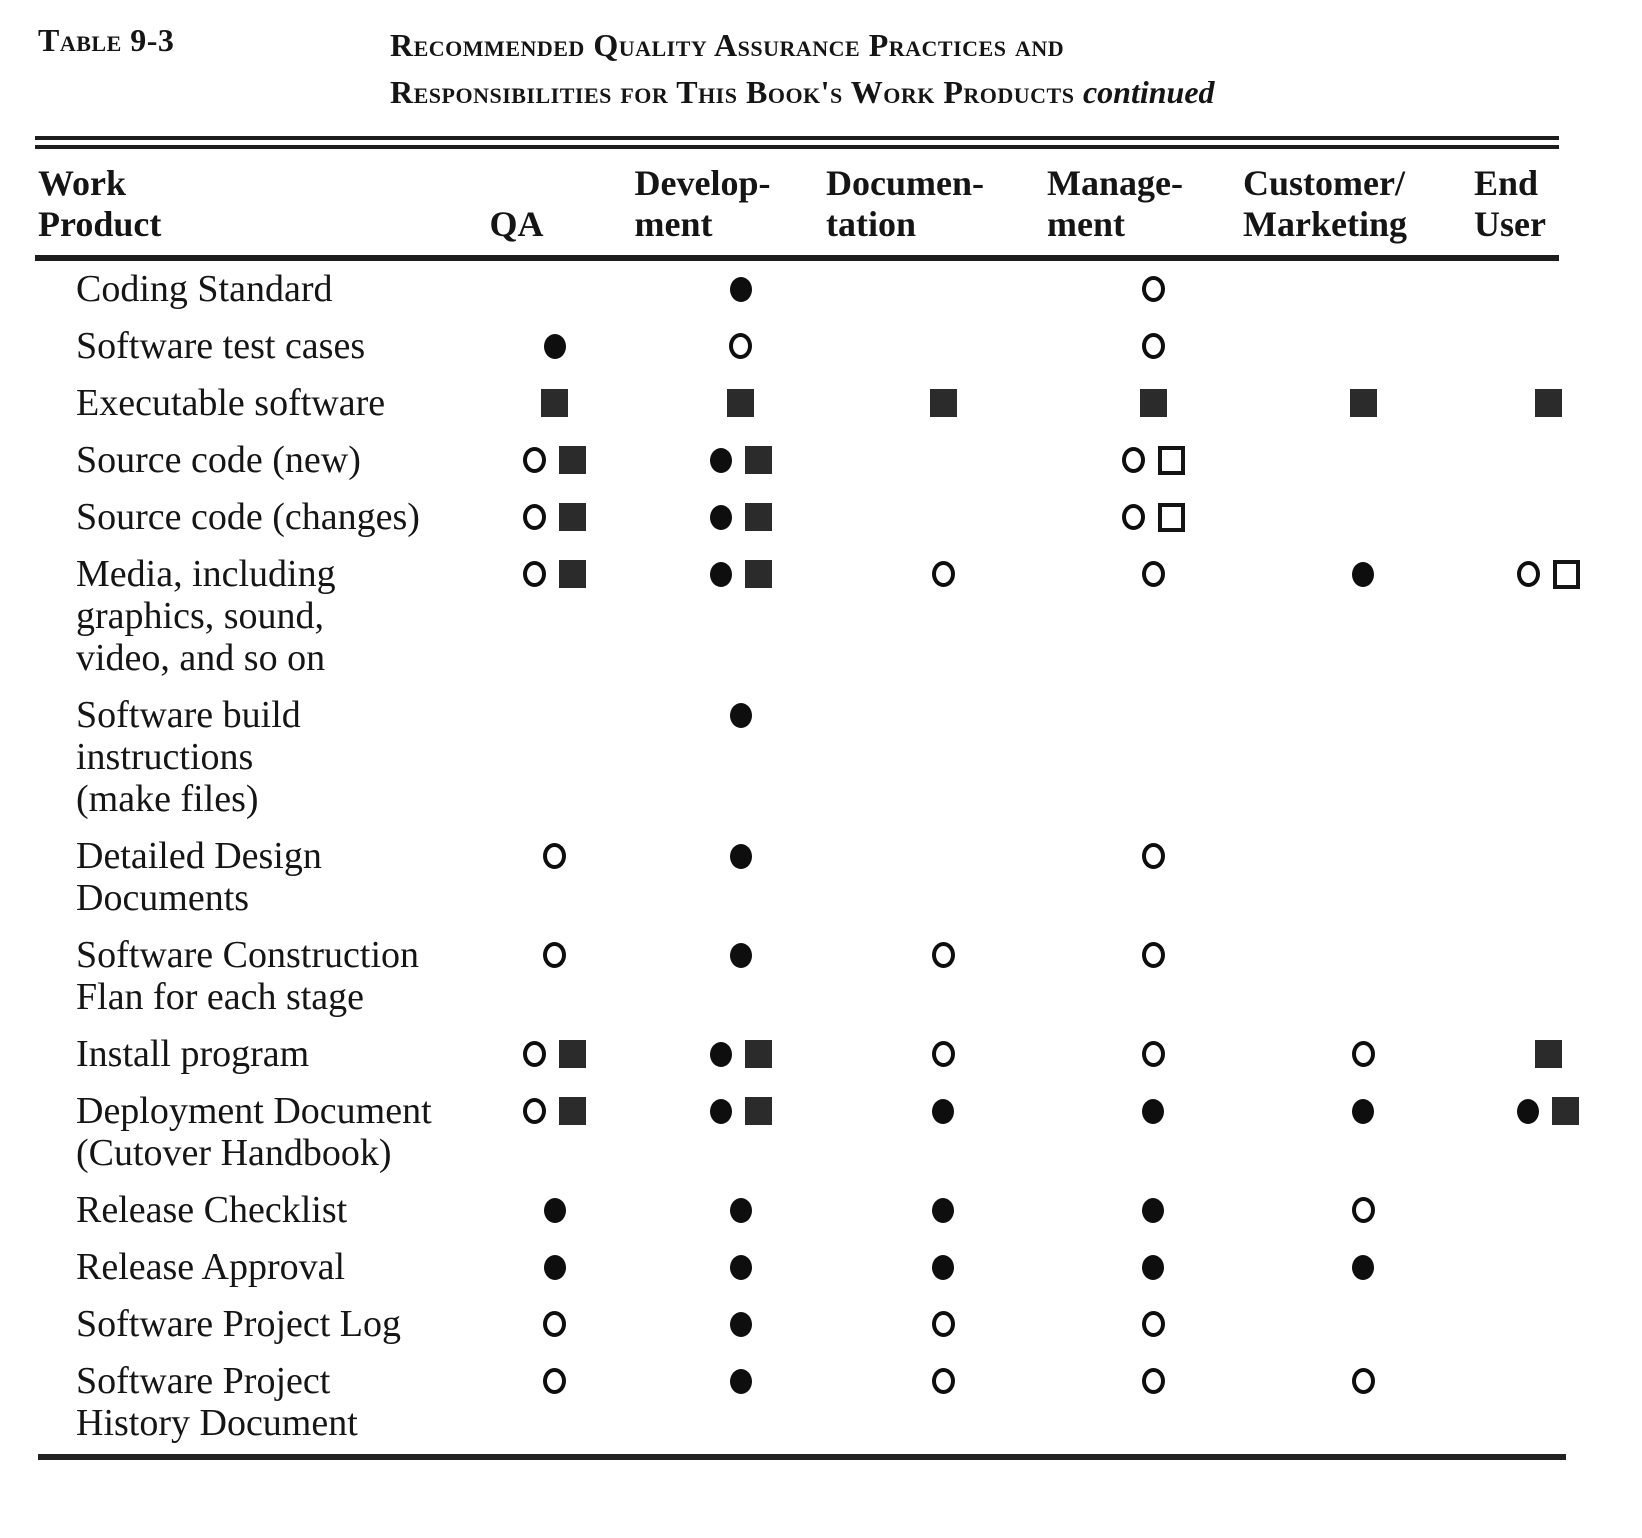 This screenshot has width=1642, height=1538. I want to click on table-row: Software test cases, so click(859, 346).